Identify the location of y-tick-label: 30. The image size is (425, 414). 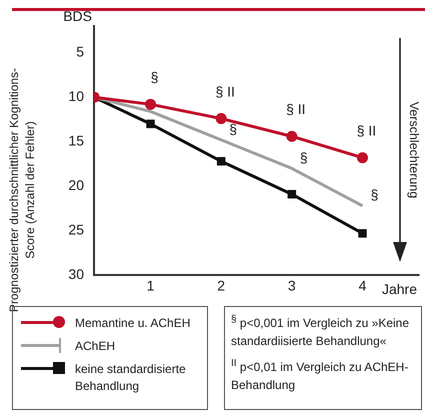
(76, 274).